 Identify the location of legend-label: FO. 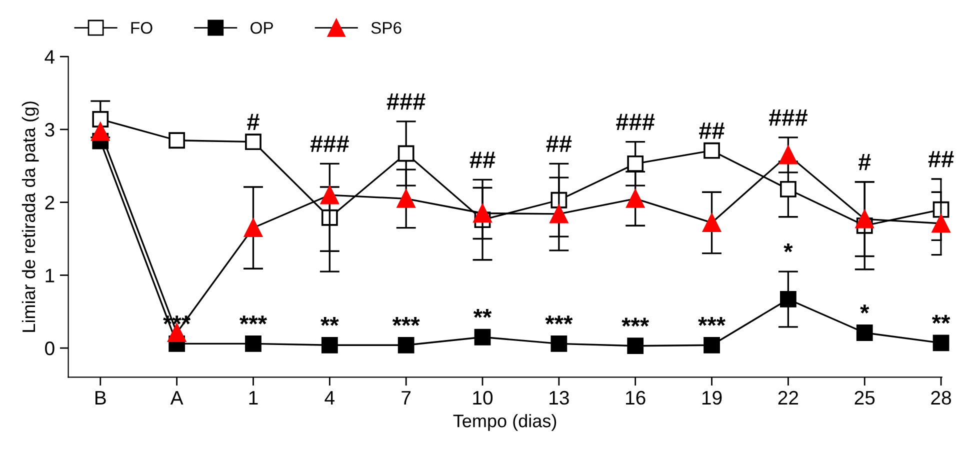
(141, 28).